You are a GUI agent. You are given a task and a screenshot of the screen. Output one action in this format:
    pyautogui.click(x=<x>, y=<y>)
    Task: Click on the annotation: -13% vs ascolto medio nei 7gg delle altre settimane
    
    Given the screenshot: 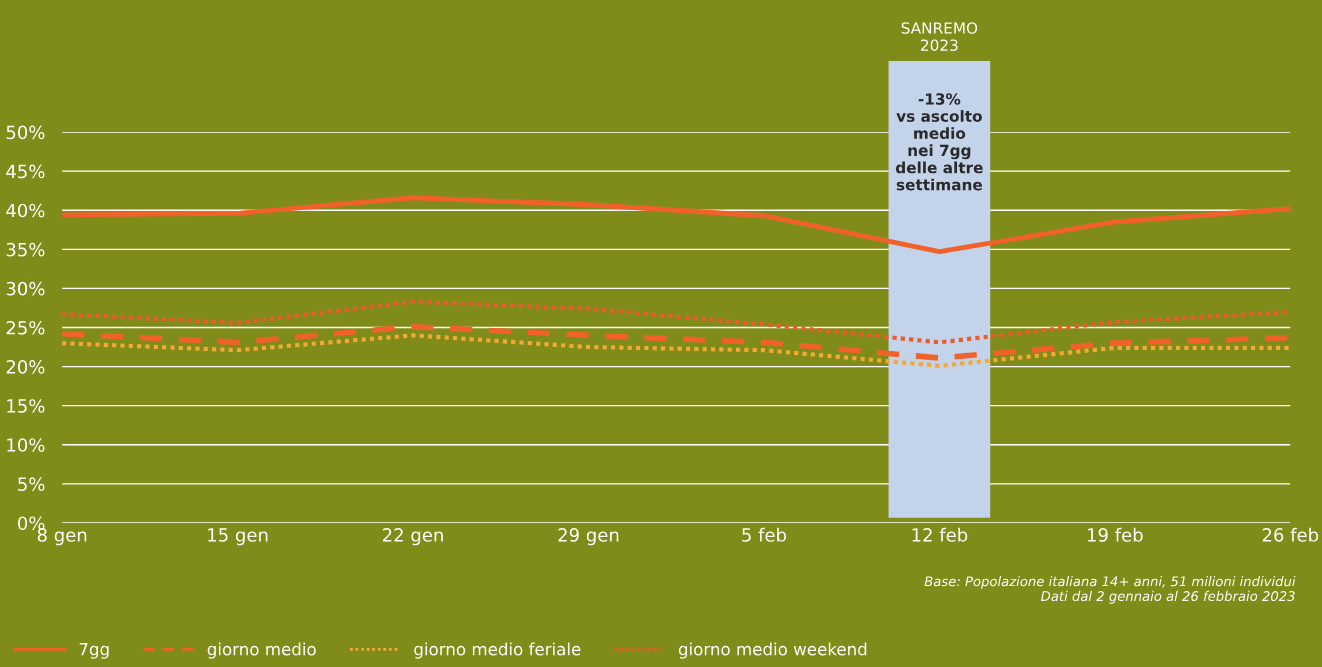 What is the action you would take?
    pyautogui.click(x=939, y=142)
    